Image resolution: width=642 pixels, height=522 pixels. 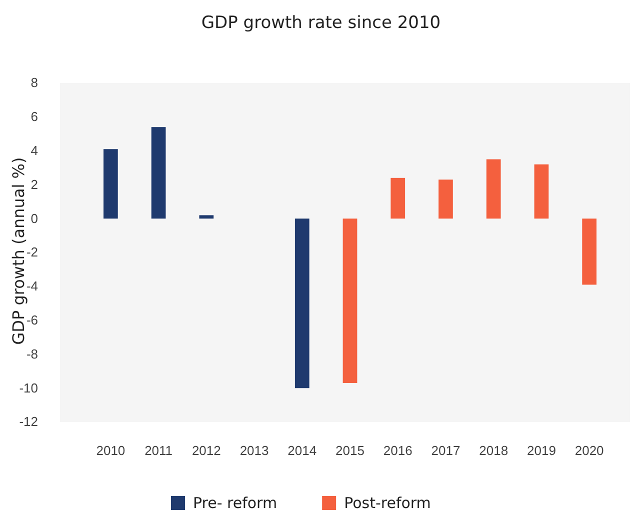 I want to click on y-tick-label: -4, so click(x=32, y=286).